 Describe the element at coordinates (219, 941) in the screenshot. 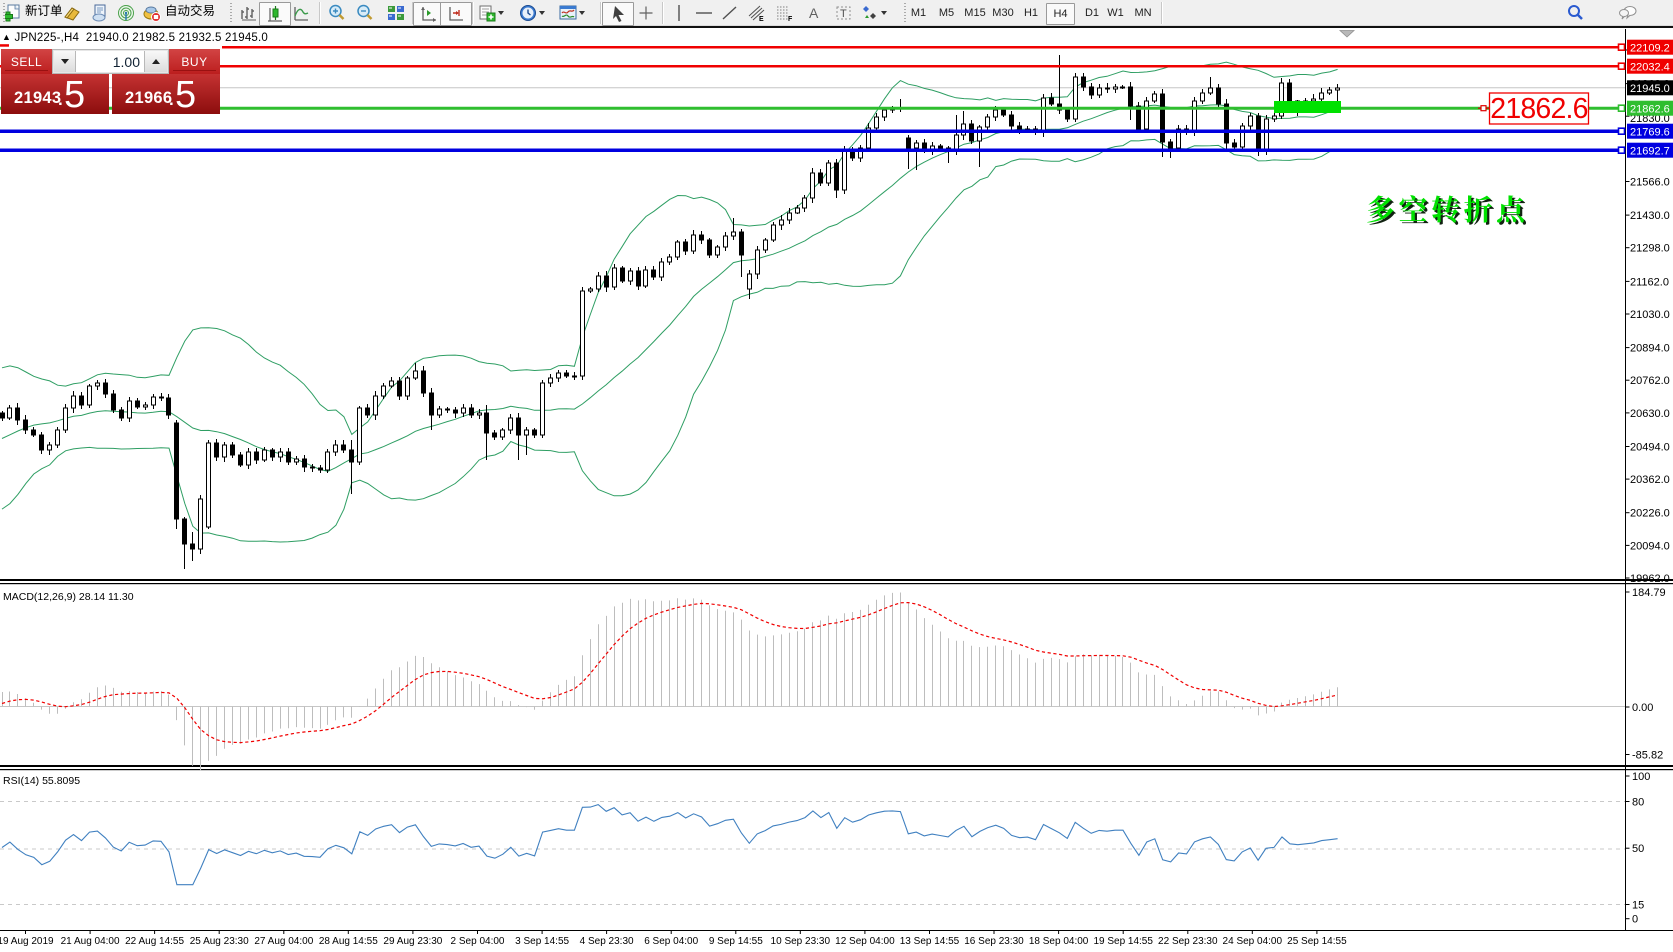

I see `svg-text: 25 Aug 23:30` at that location.